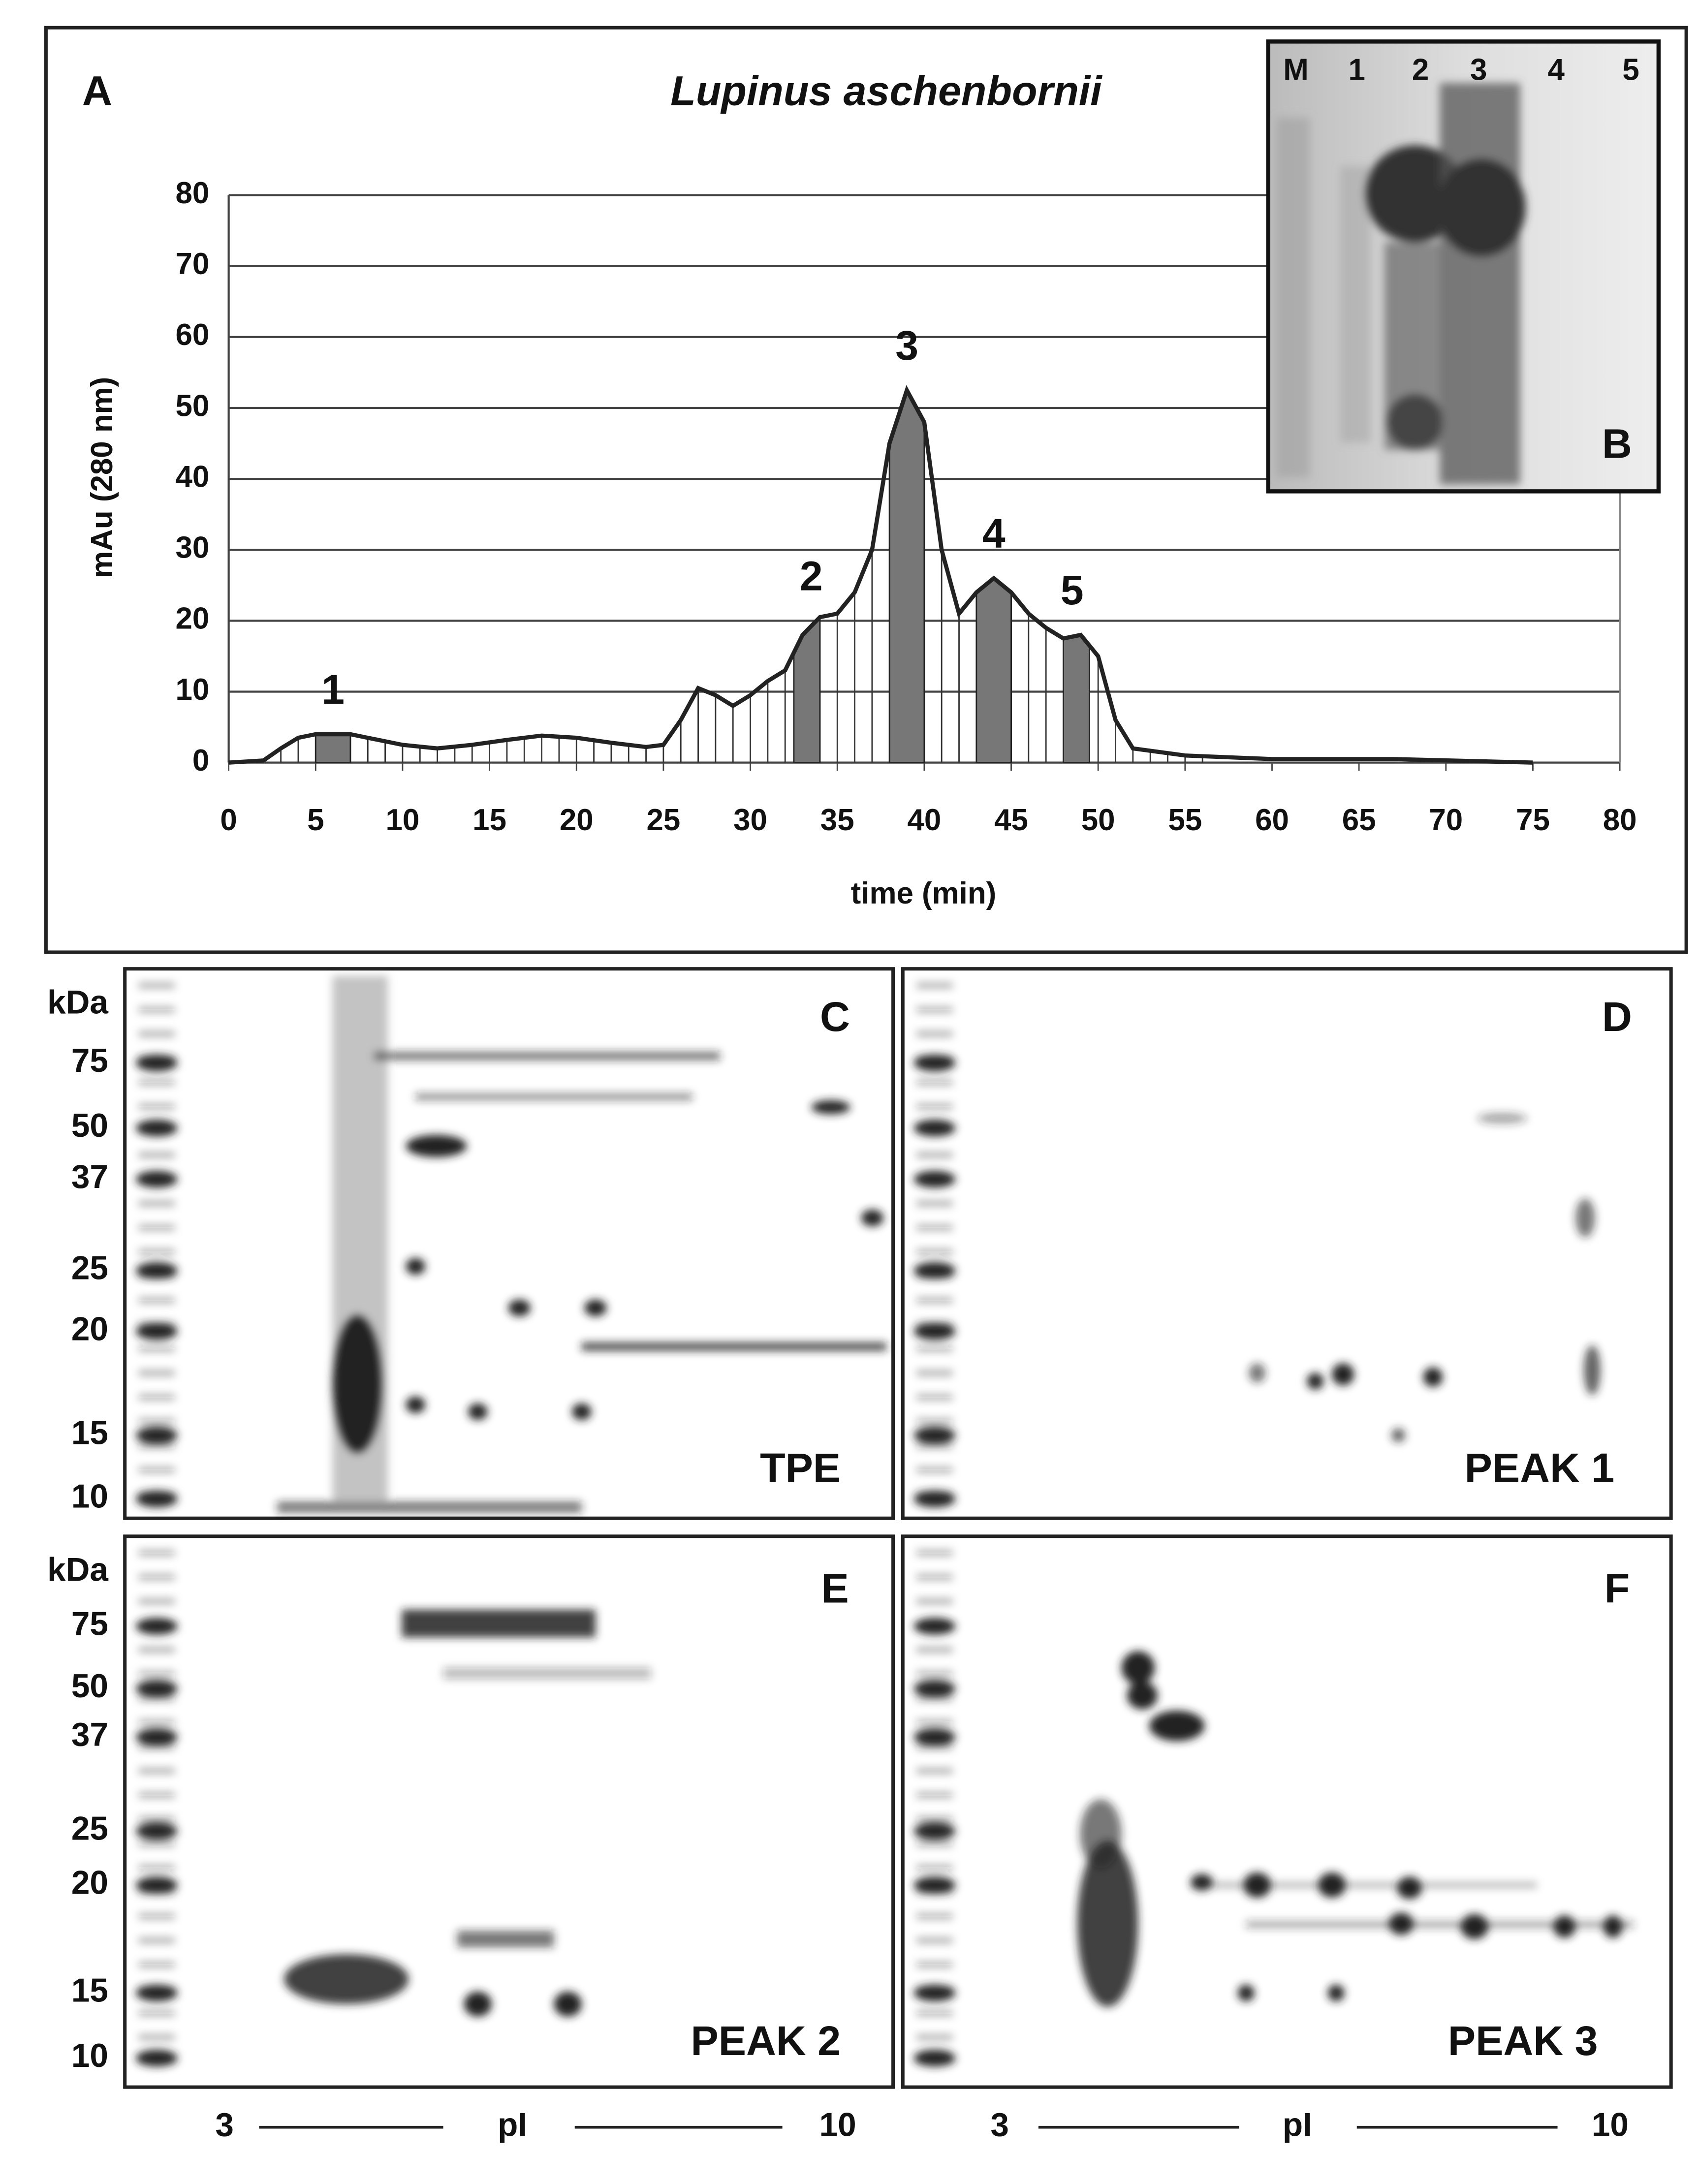 This screenshot has width=1699, height=2184. What do you see at coordinates (811, 576) in the screenshot?
I see `peak-label: 2` at bounding box center [811, 576].